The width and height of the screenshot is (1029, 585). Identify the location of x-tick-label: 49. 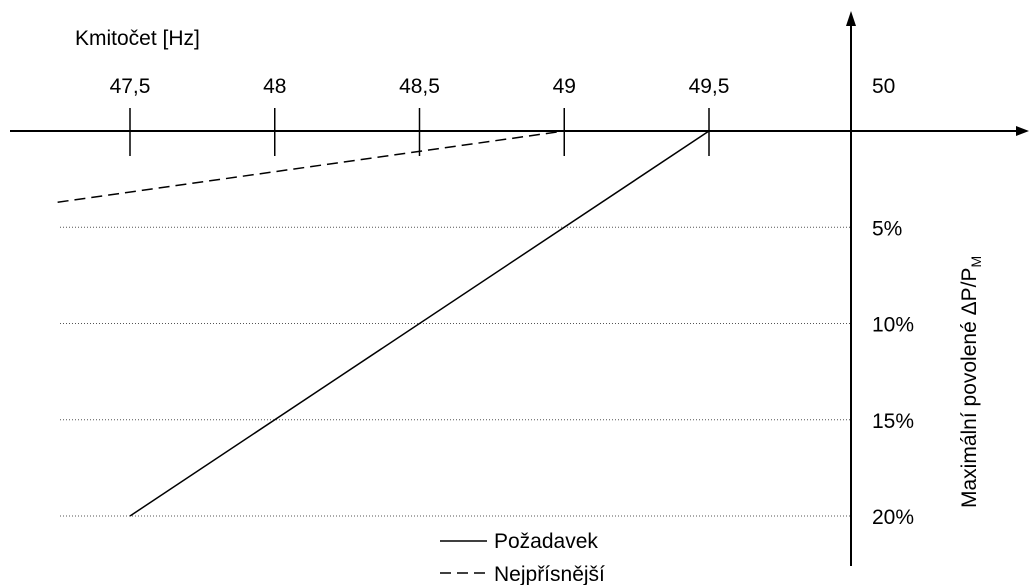
(564, 86).